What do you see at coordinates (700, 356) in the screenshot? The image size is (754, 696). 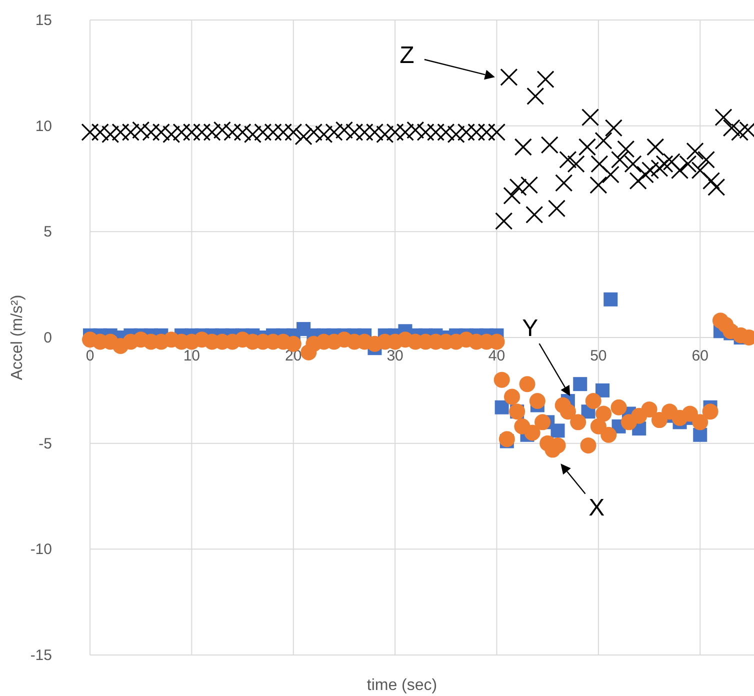 I see `x-tick-label: 60` at bounding box center [700, 356].